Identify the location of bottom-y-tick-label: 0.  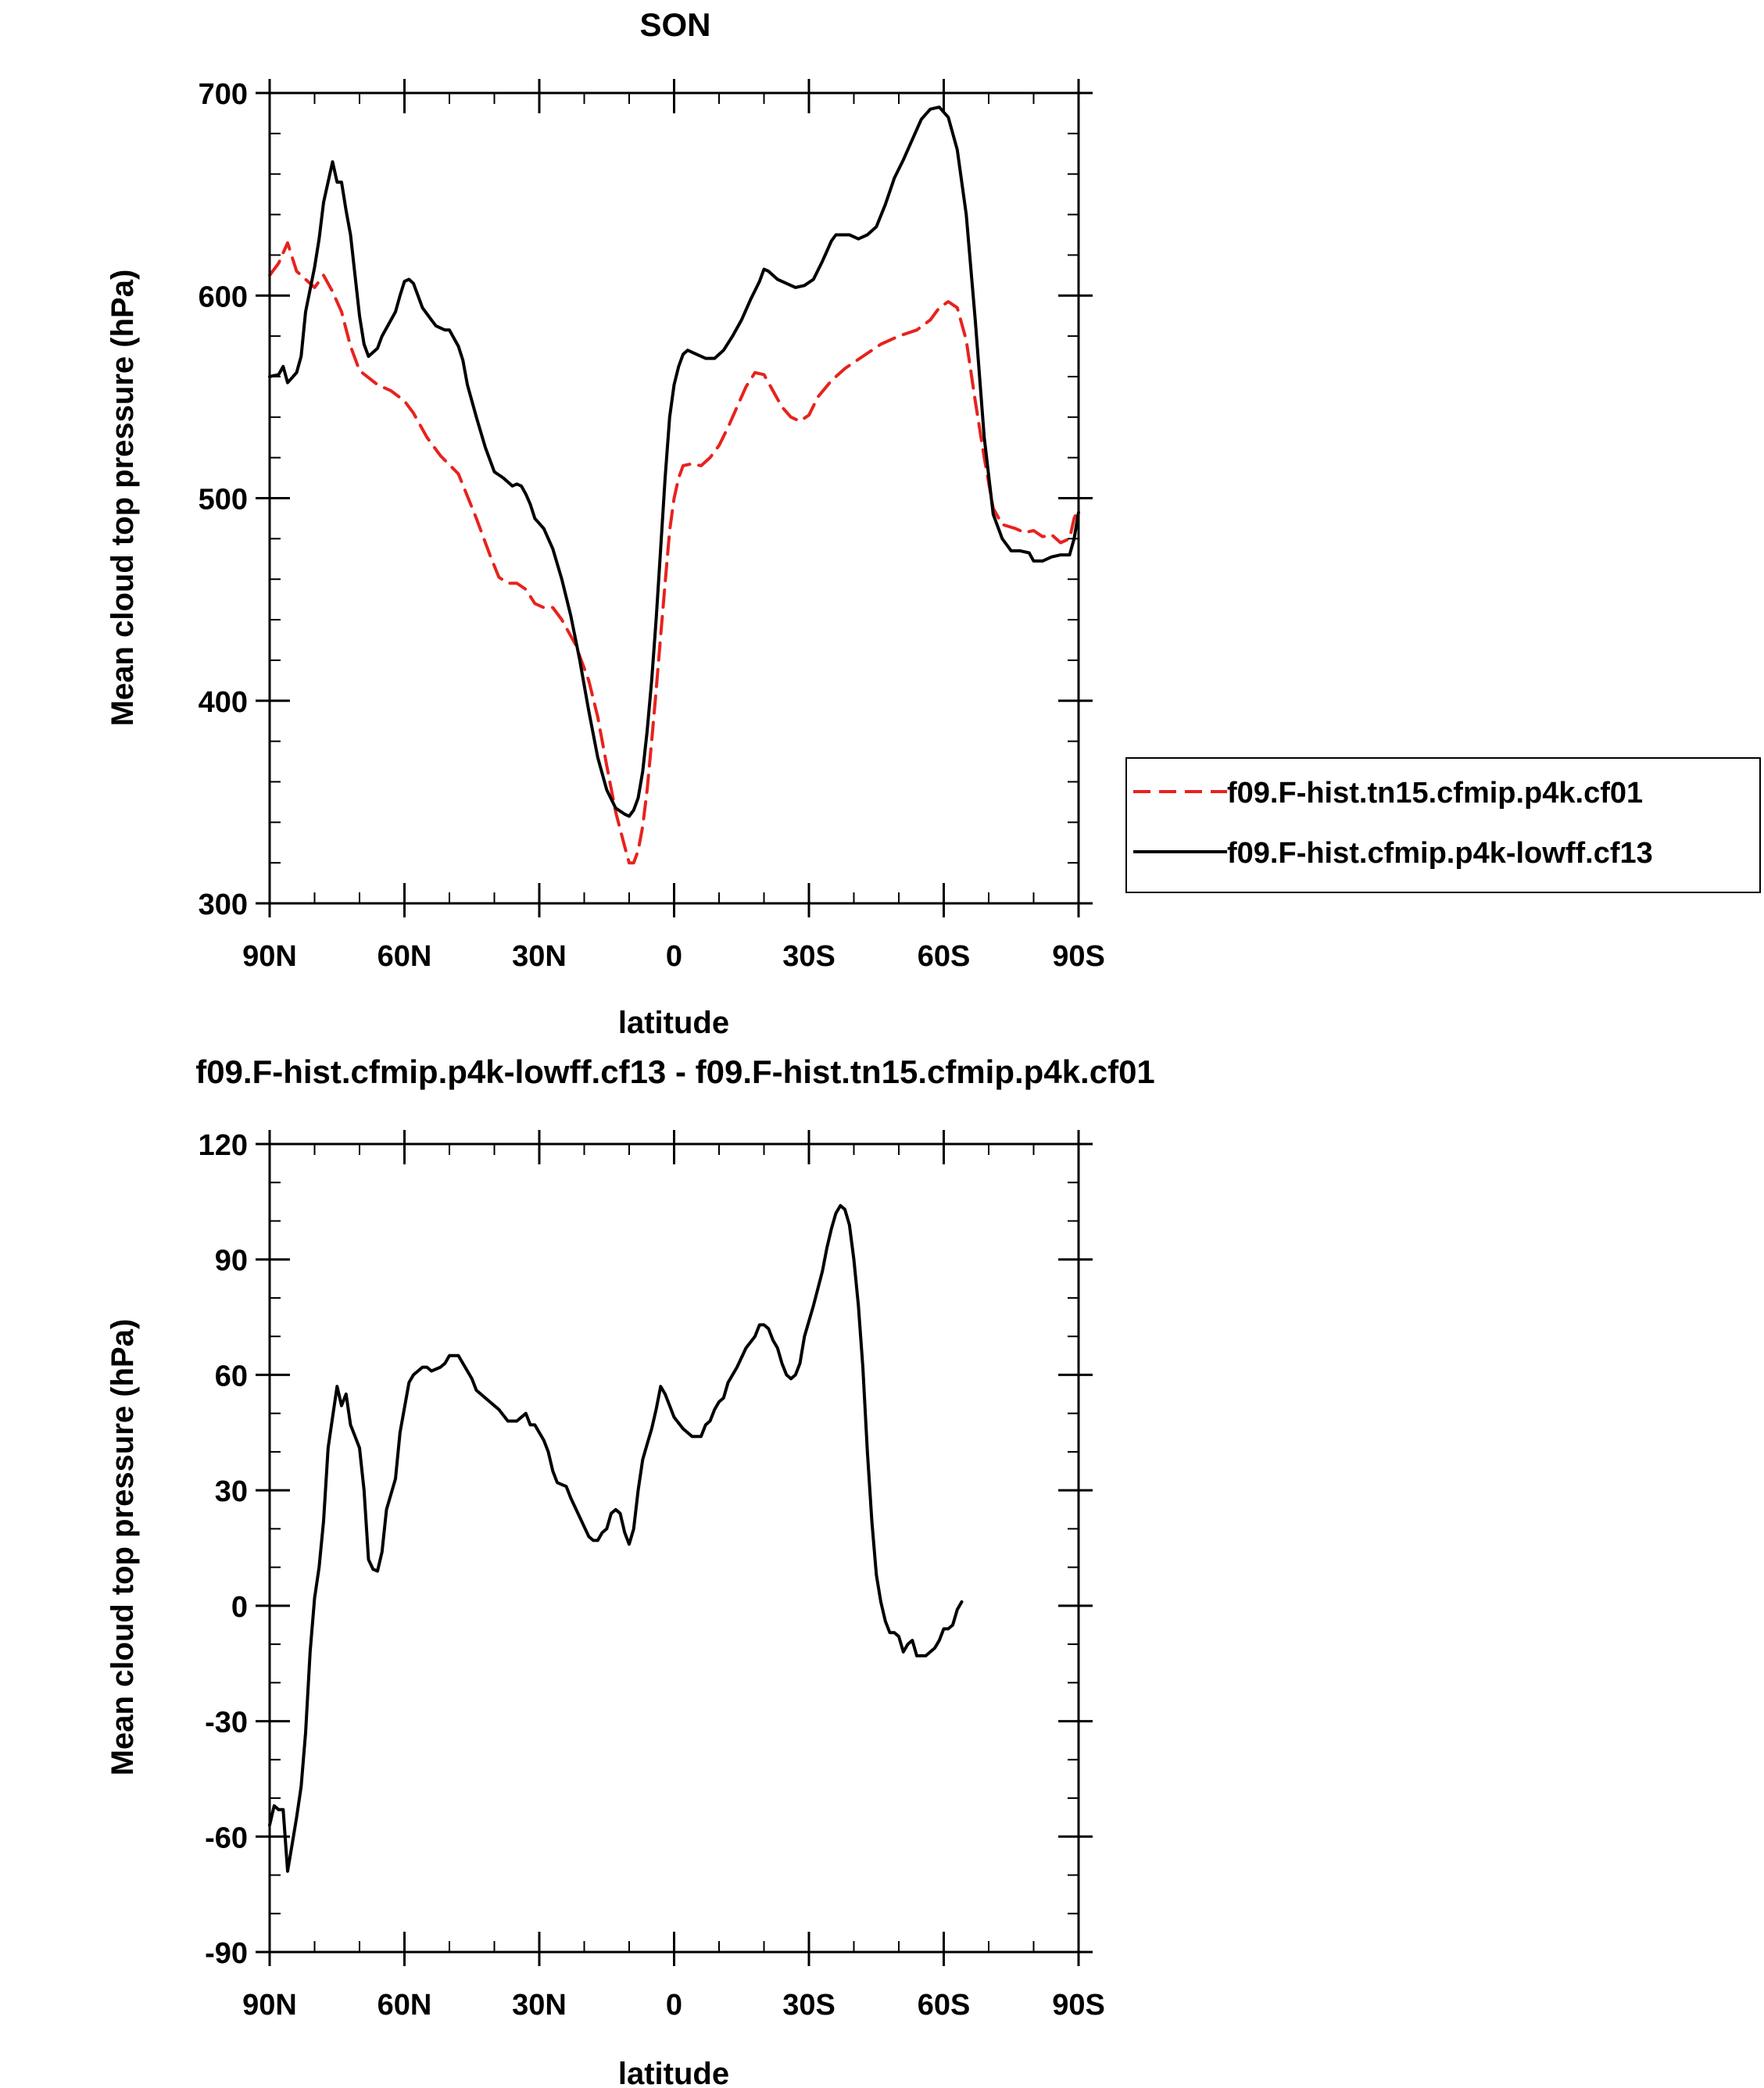
(239, 1607).